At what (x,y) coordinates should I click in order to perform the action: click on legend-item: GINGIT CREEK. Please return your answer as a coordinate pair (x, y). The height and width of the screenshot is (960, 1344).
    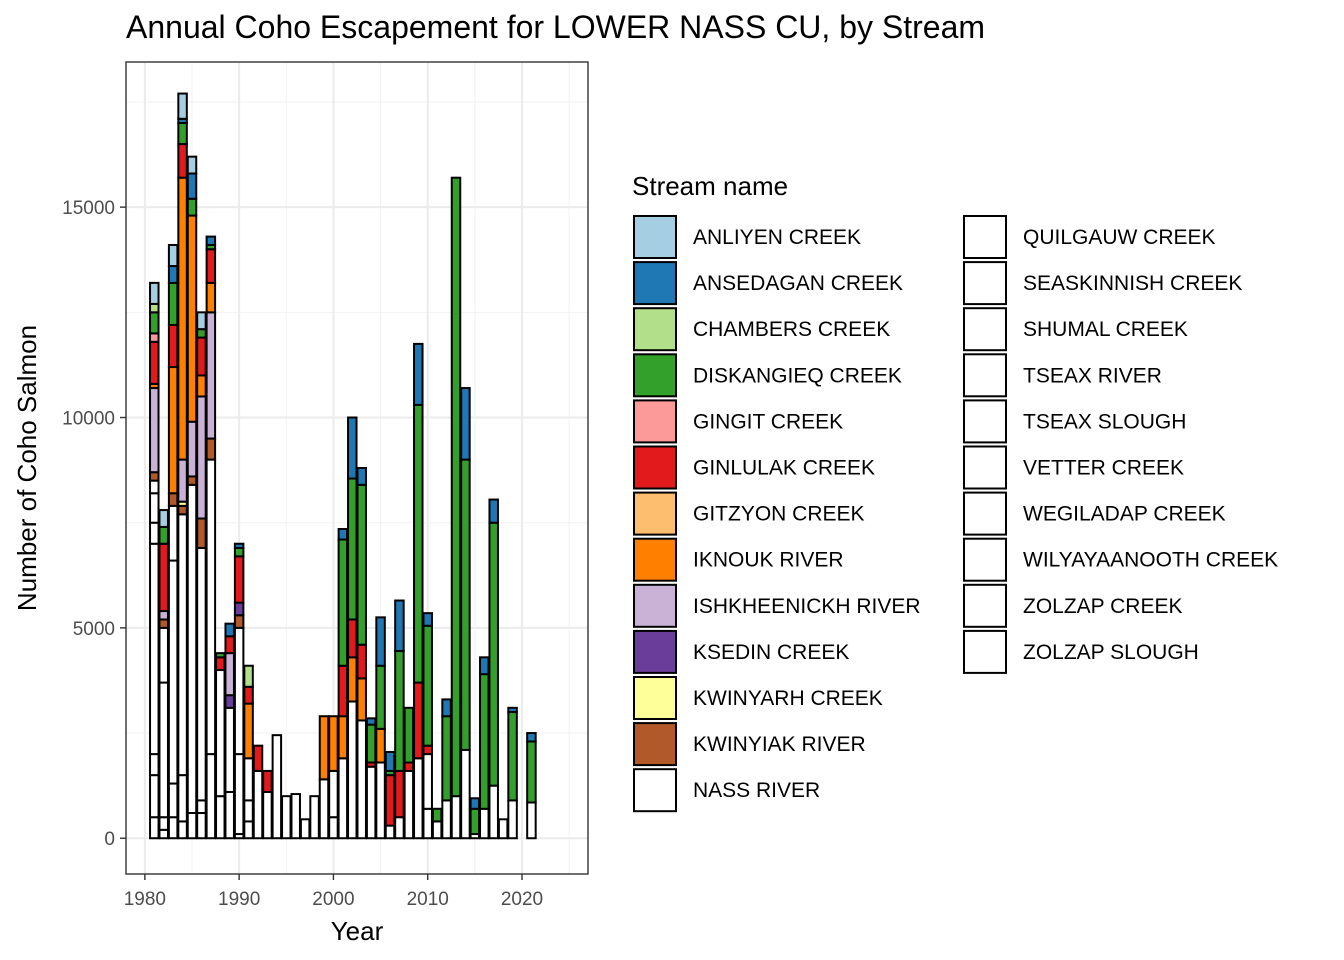
    Looking at the image, I should click on (738, 421).